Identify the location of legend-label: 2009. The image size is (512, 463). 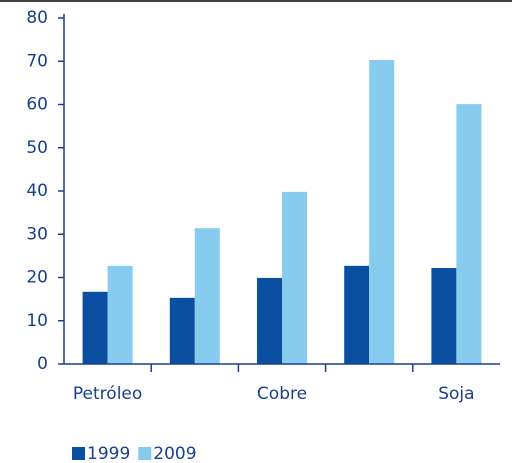
(174, 453).